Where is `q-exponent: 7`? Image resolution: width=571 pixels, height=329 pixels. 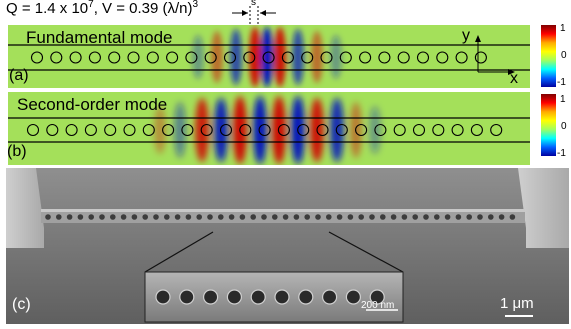 q-exponent: 7 is located at coordinates (91, 5).